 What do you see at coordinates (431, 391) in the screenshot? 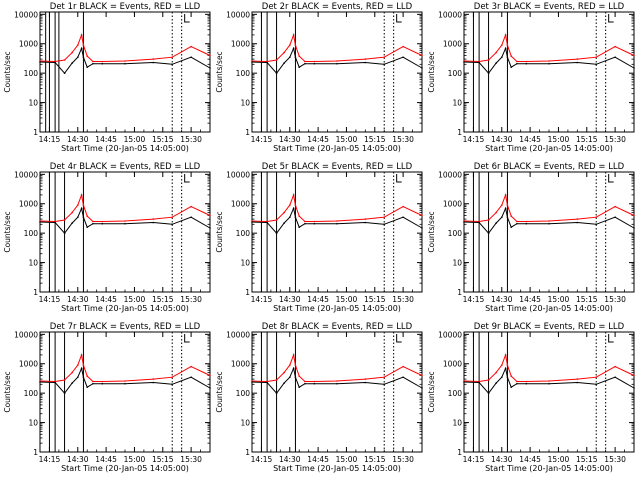
I see `y-axis-label: Counts/sec` at bounding box center [431, 391].